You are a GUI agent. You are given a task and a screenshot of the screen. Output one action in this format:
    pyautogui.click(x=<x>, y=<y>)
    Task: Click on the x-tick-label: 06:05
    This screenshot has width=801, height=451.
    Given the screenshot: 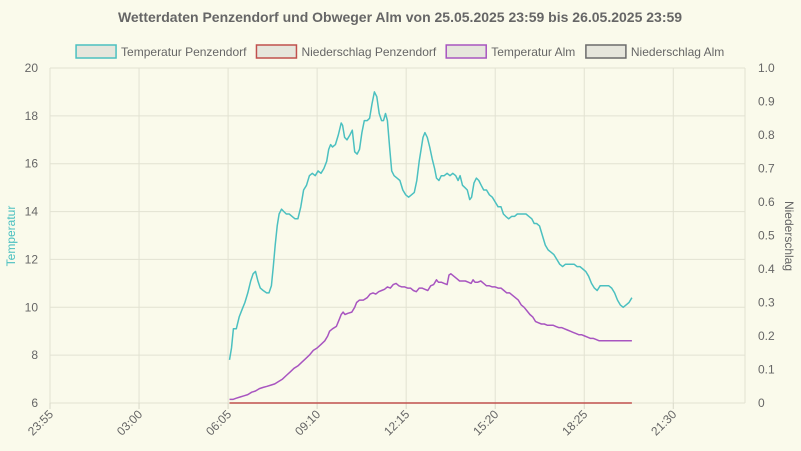 What is the action you would take?
    pyautogui.click(x=218, y=422)
    